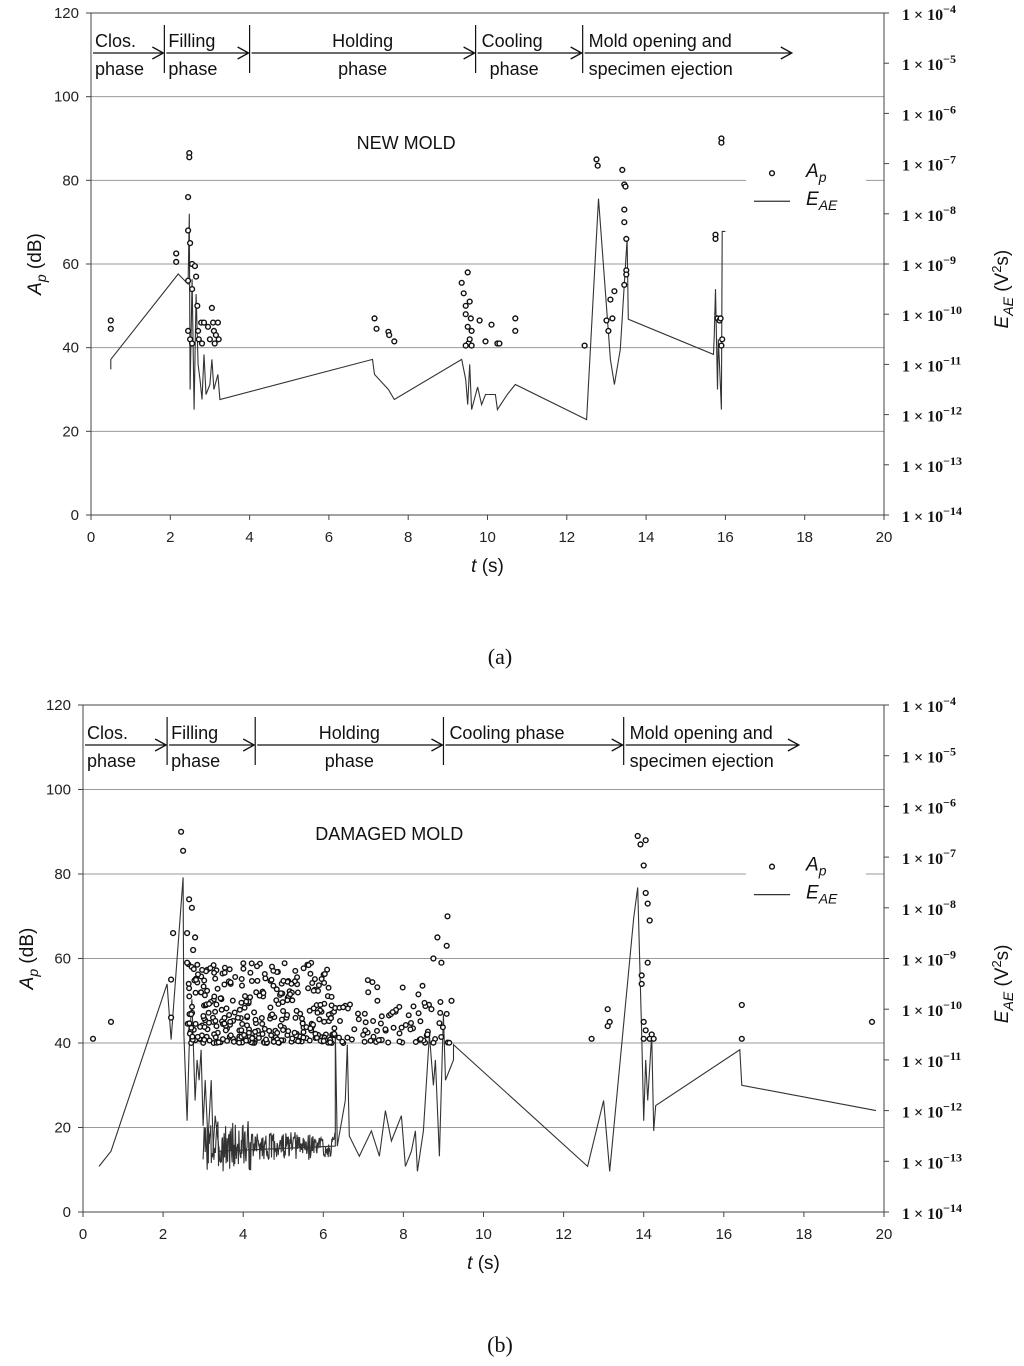 The image size is (1024, 1366). Describe the element at coordinates (929, 806) in the screenshot. I see `y2-tick-label: 1 × 10⁻⁶` at that location.